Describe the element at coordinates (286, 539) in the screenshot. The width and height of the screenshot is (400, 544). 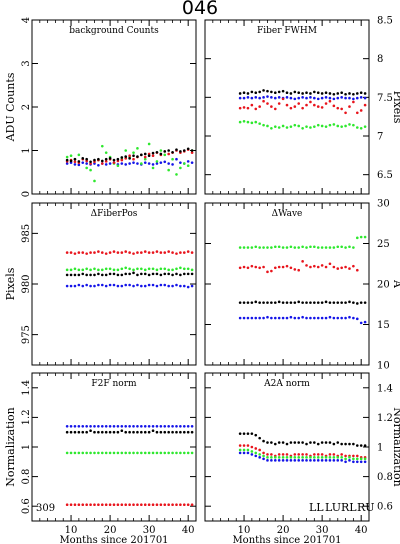
I see `a2a-norm-xlabel: Months since 201701` at that location.